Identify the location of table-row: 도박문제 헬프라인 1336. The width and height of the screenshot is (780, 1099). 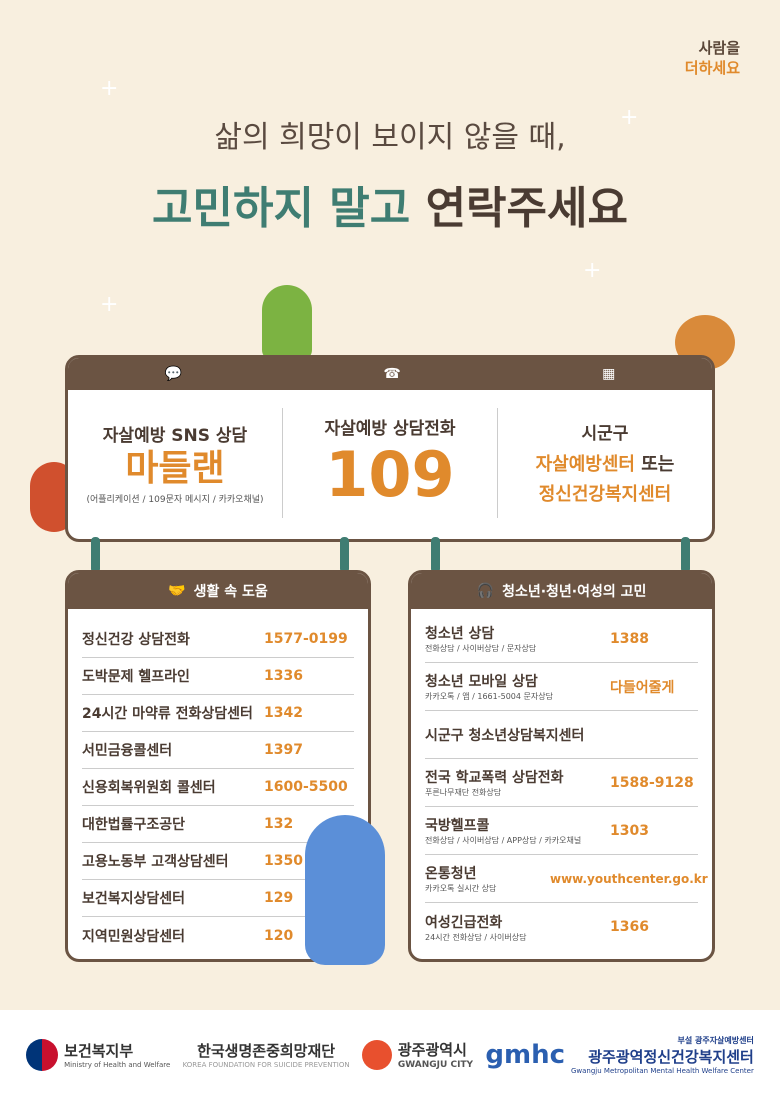
(218, 676).